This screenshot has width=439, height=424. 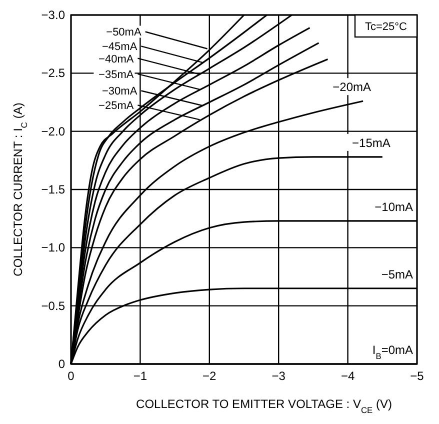 What do you see at coordinates (53, 15) in the screenshot?
I see `y-tick-label: −3.0` at bounding box center [53, 15].